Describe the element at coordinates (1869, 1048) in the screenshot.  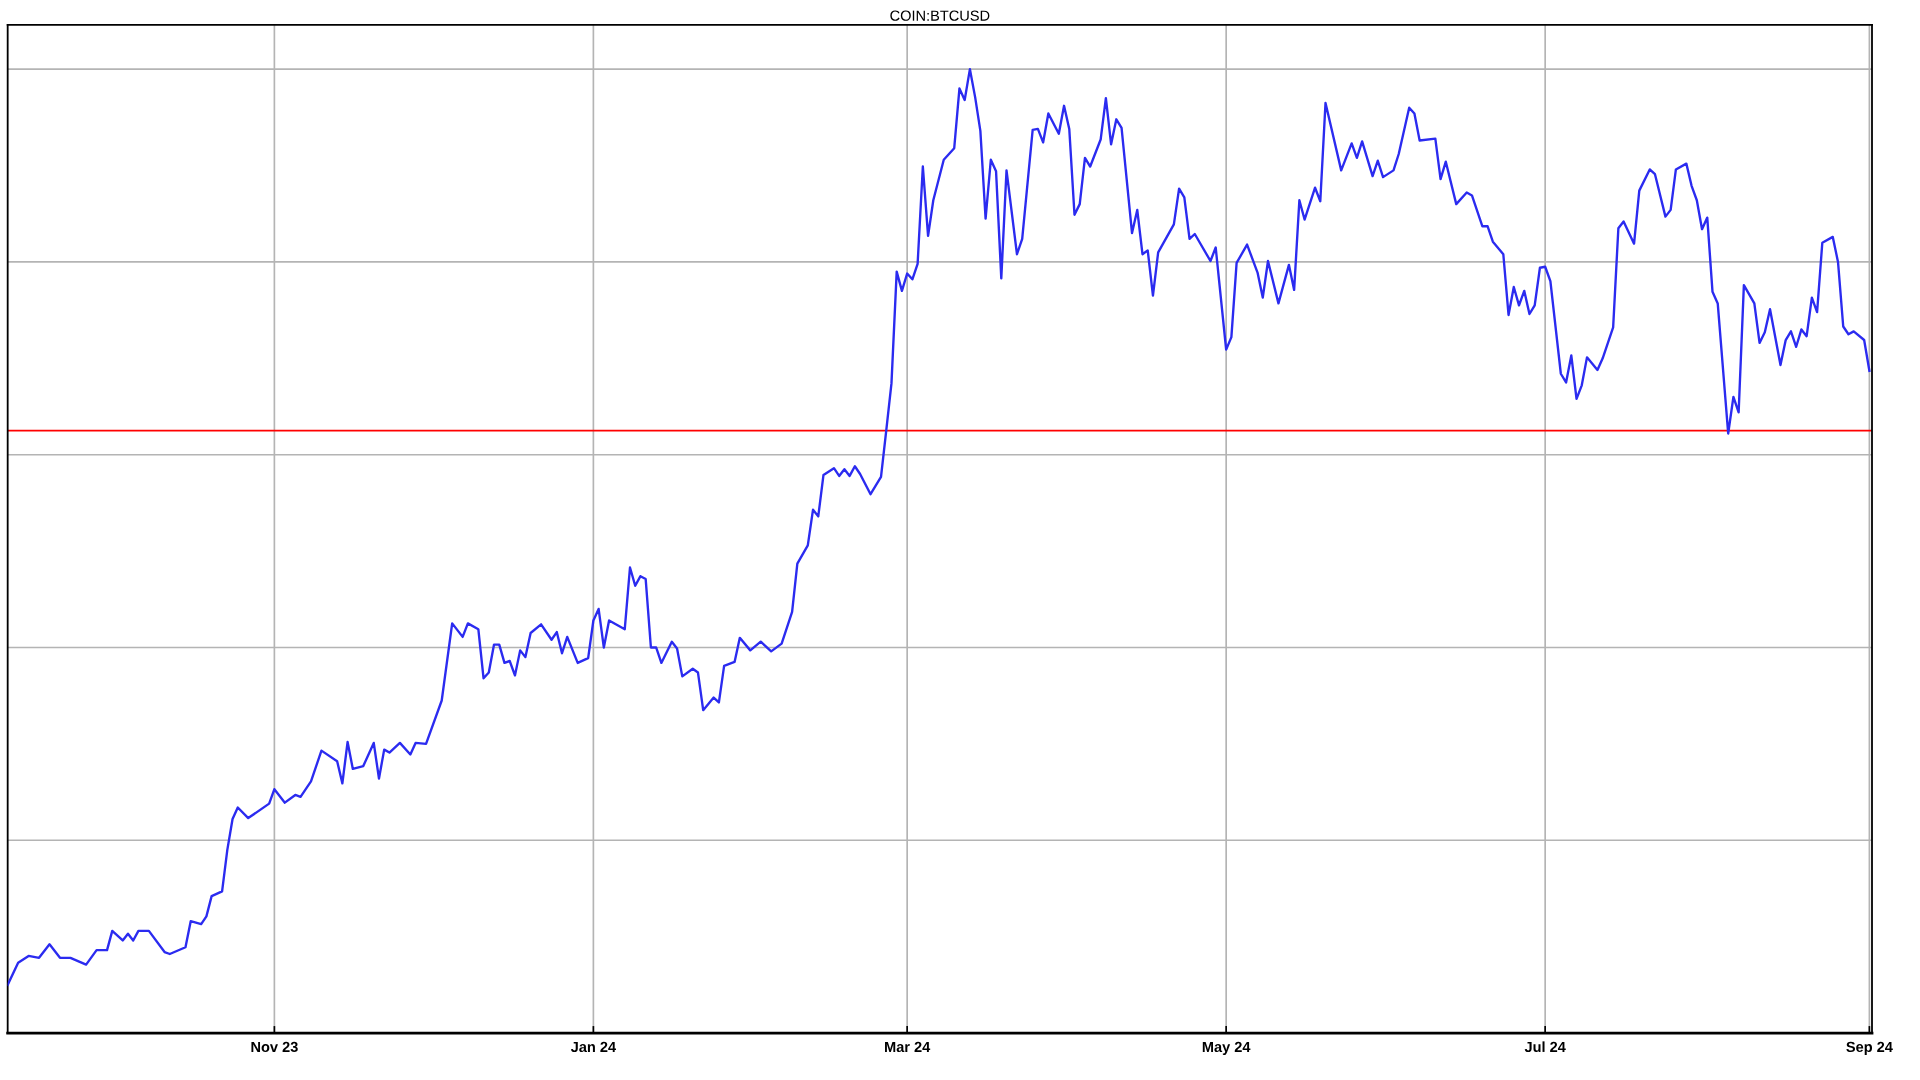
I see `x-tick-label: Sep 24` at that location.